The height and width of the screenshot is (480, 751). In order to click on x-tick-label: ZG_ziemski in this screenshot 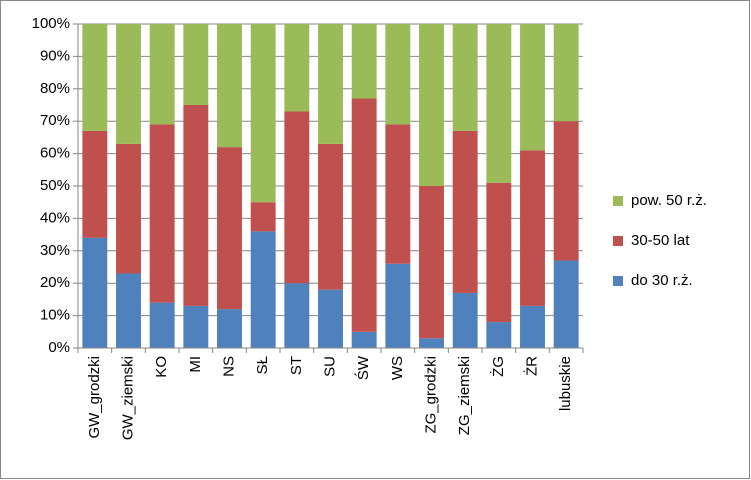, I will do `click(464, 395)`.